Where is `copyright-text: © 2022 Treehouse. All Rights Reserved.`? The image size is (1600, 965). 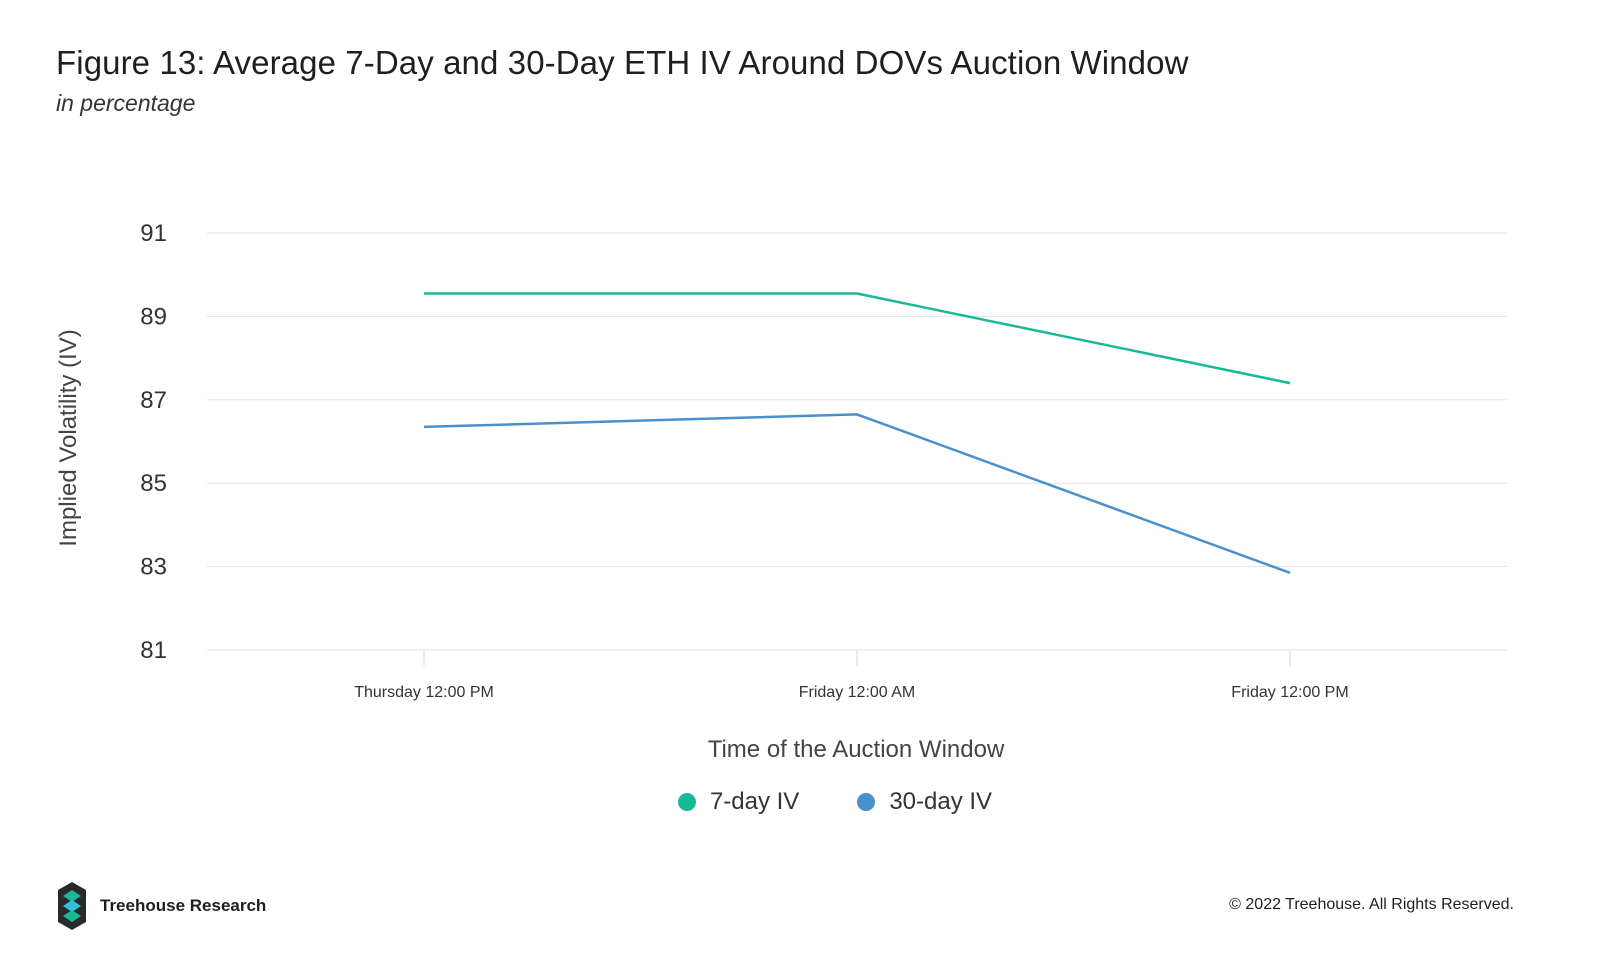 copyright-text: © 2022 Treehouse. All Rights Reserved. is located at coordinates (1371, 904).